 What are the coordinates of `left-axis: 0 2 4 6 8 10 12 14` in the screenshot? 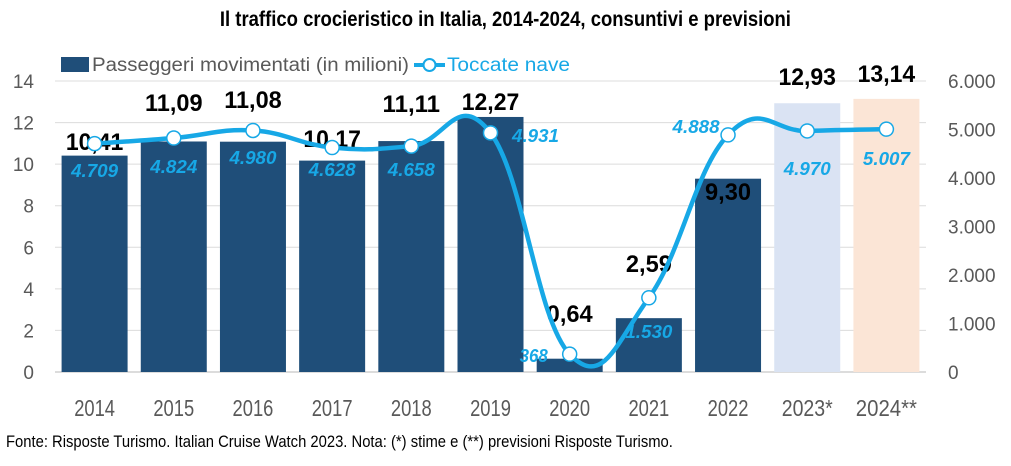 It's located at (24, 228).